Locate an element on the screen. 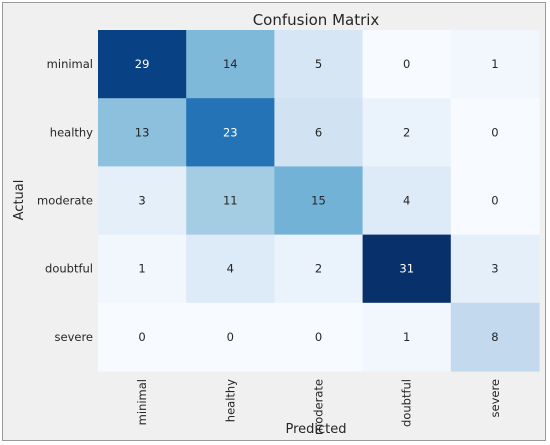  x-tick-label: moderate is located at coordinates (319, 407).